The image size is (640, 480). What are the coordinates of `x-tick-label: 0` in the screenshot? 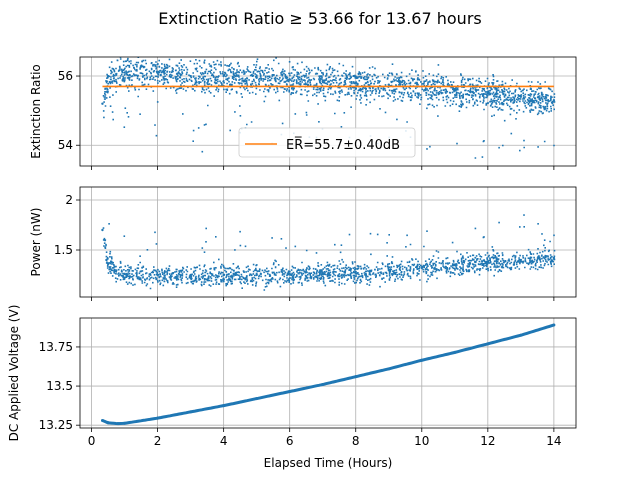 It's located at (92, 441).